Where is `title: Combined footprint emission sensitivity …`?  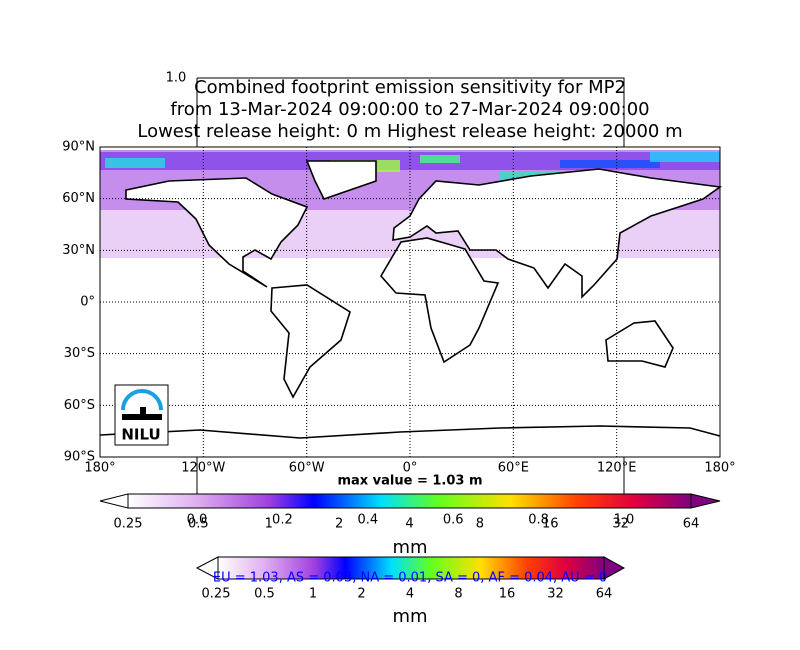
title: Combined footprint emission sensitivity … is located at coordinates (409, 109).